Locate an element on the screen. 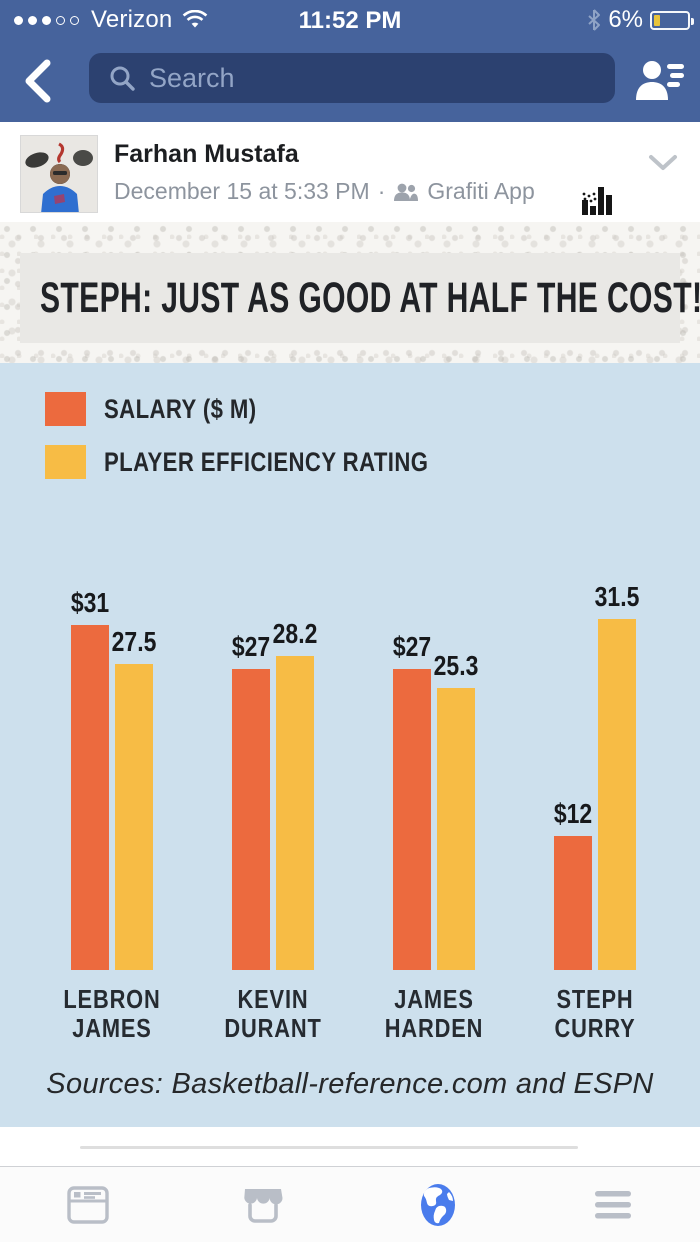  friend-requests-button is located at coordinates (660, 80).